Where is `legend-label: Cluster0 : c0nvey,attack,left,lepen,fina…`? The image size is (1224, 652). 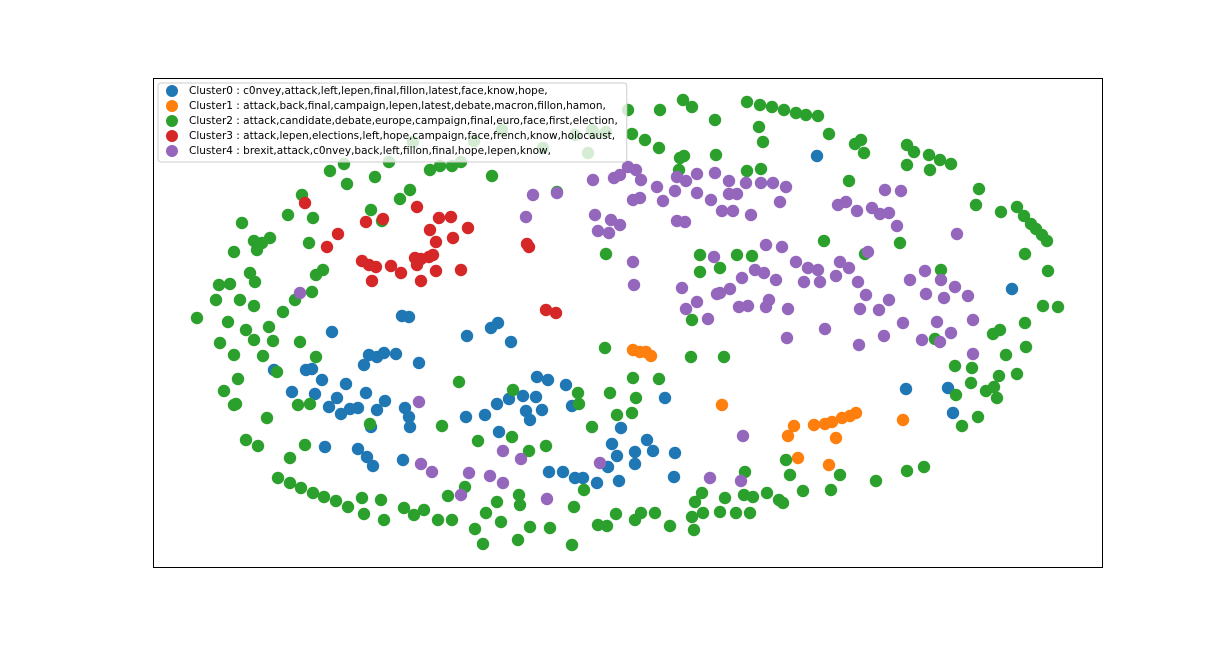
legend-label: Cluster0 : c0nvey,attack,left,lepen,fina… is located at coordinates (368, 91).